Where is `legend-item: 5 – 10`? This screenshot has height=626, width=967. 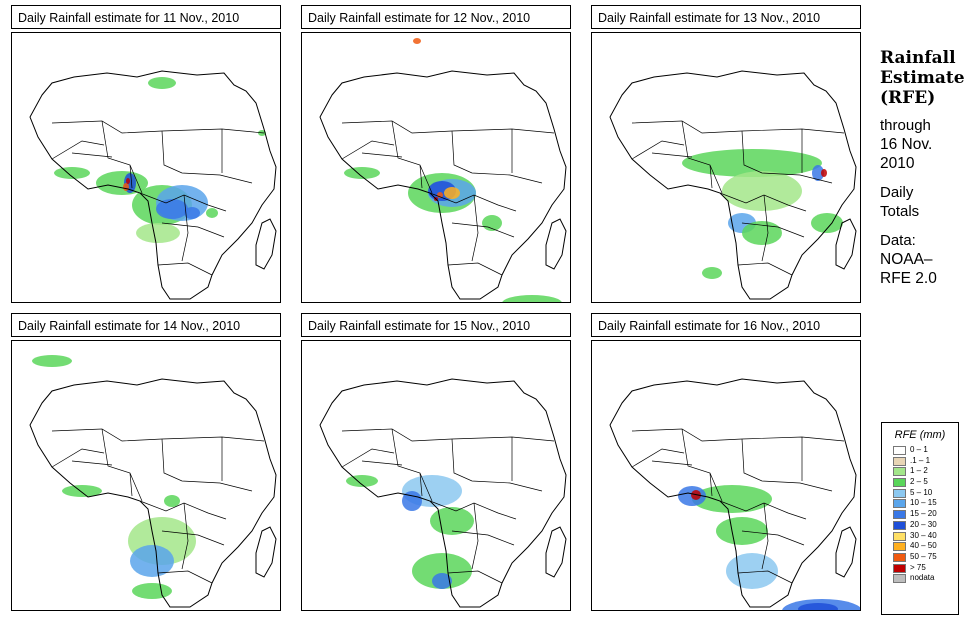 legend-item: 5 – 10 is located at coordinates (920, 493).